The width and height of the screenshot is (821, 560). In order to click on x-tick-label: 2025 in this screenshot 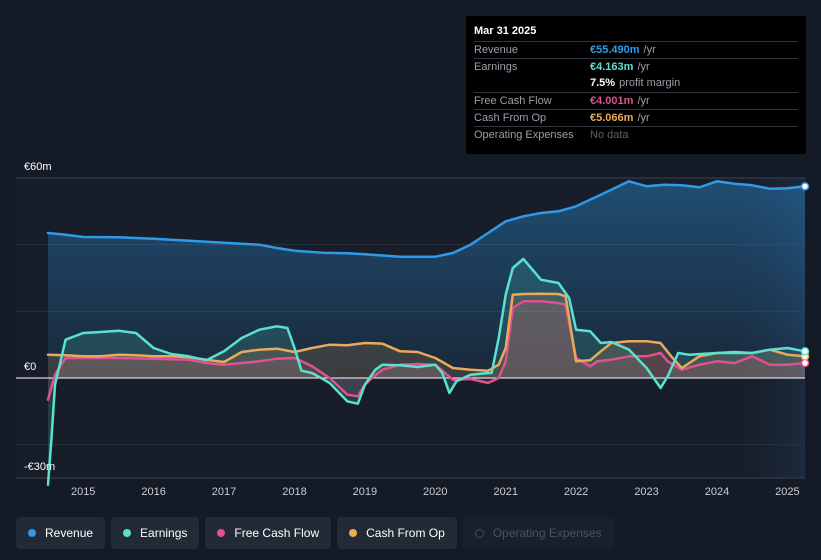, I will do `click(787, 492)`.